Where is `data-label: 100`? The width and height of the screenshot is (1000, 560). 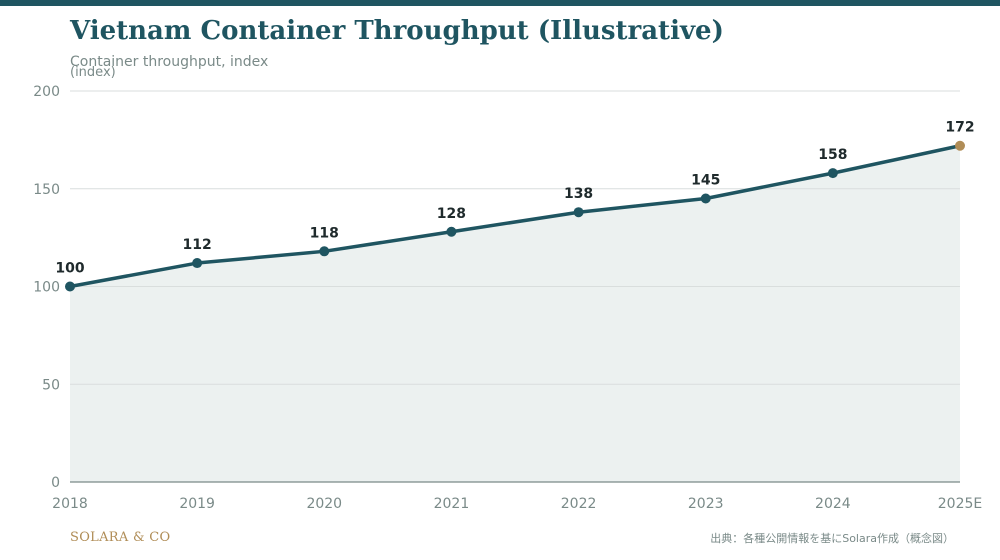 data-label: 100 is located at coordinates (69, 269).